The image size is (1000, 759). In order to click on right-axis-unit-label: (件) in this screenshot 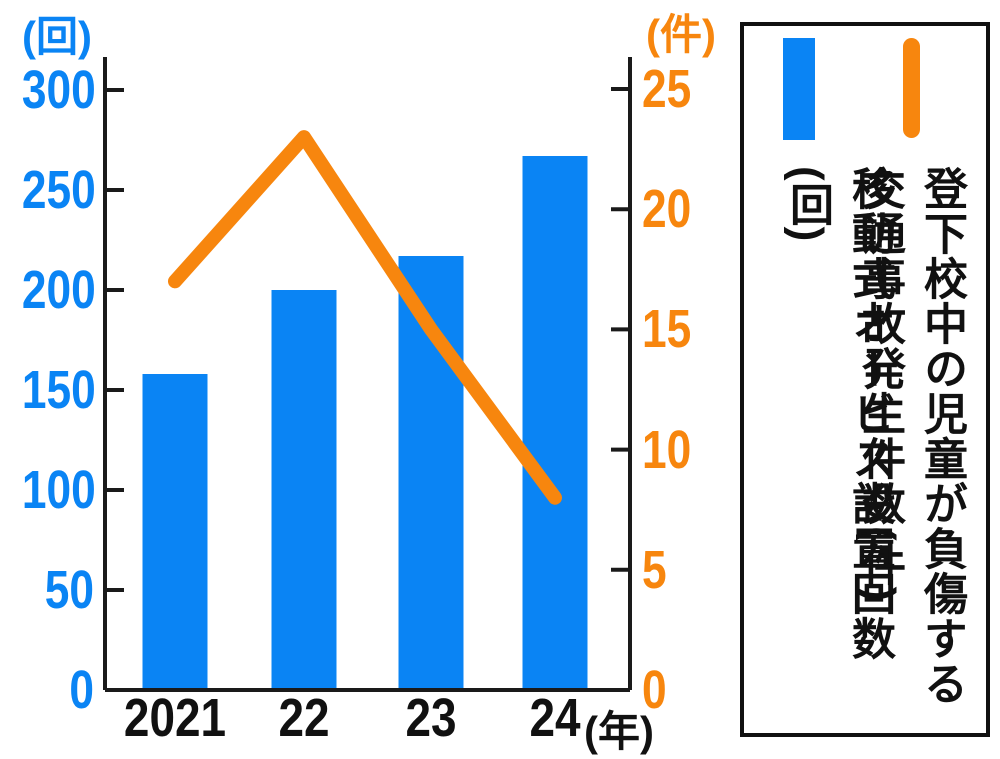, I will do `click(681, 34)`.